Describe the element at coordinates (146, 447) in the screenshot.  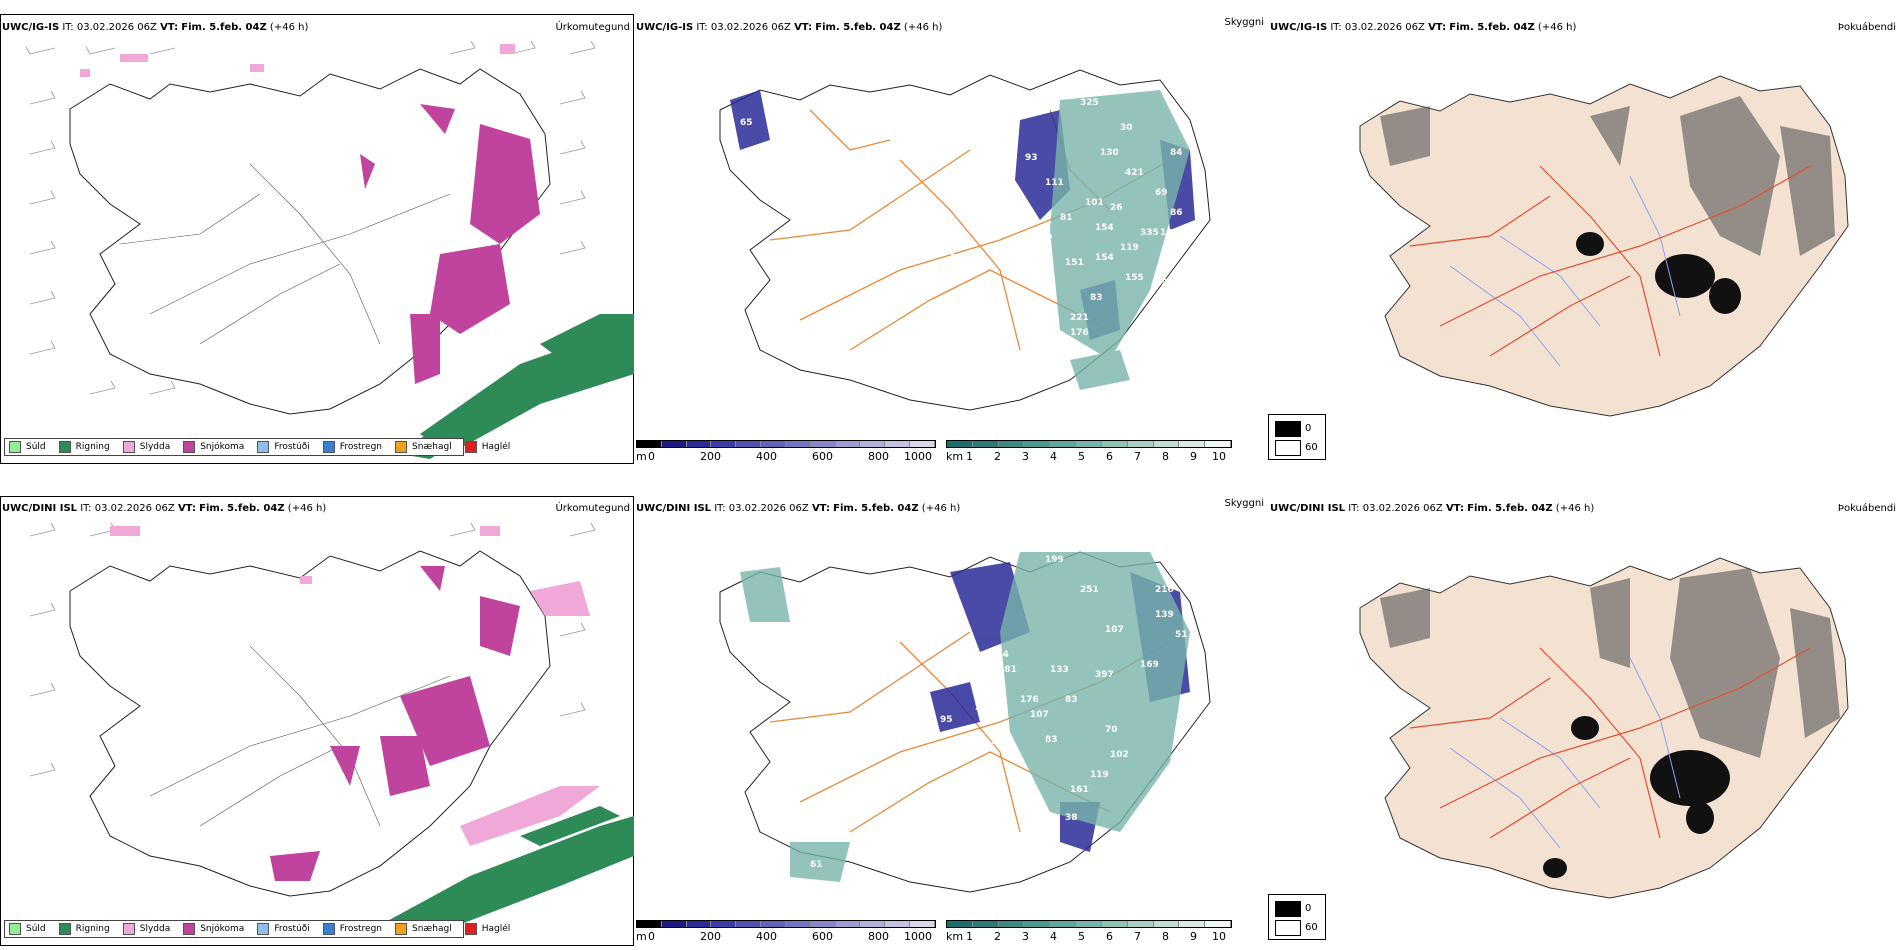
I see `legend-item-slydda: Slydda` at that location.